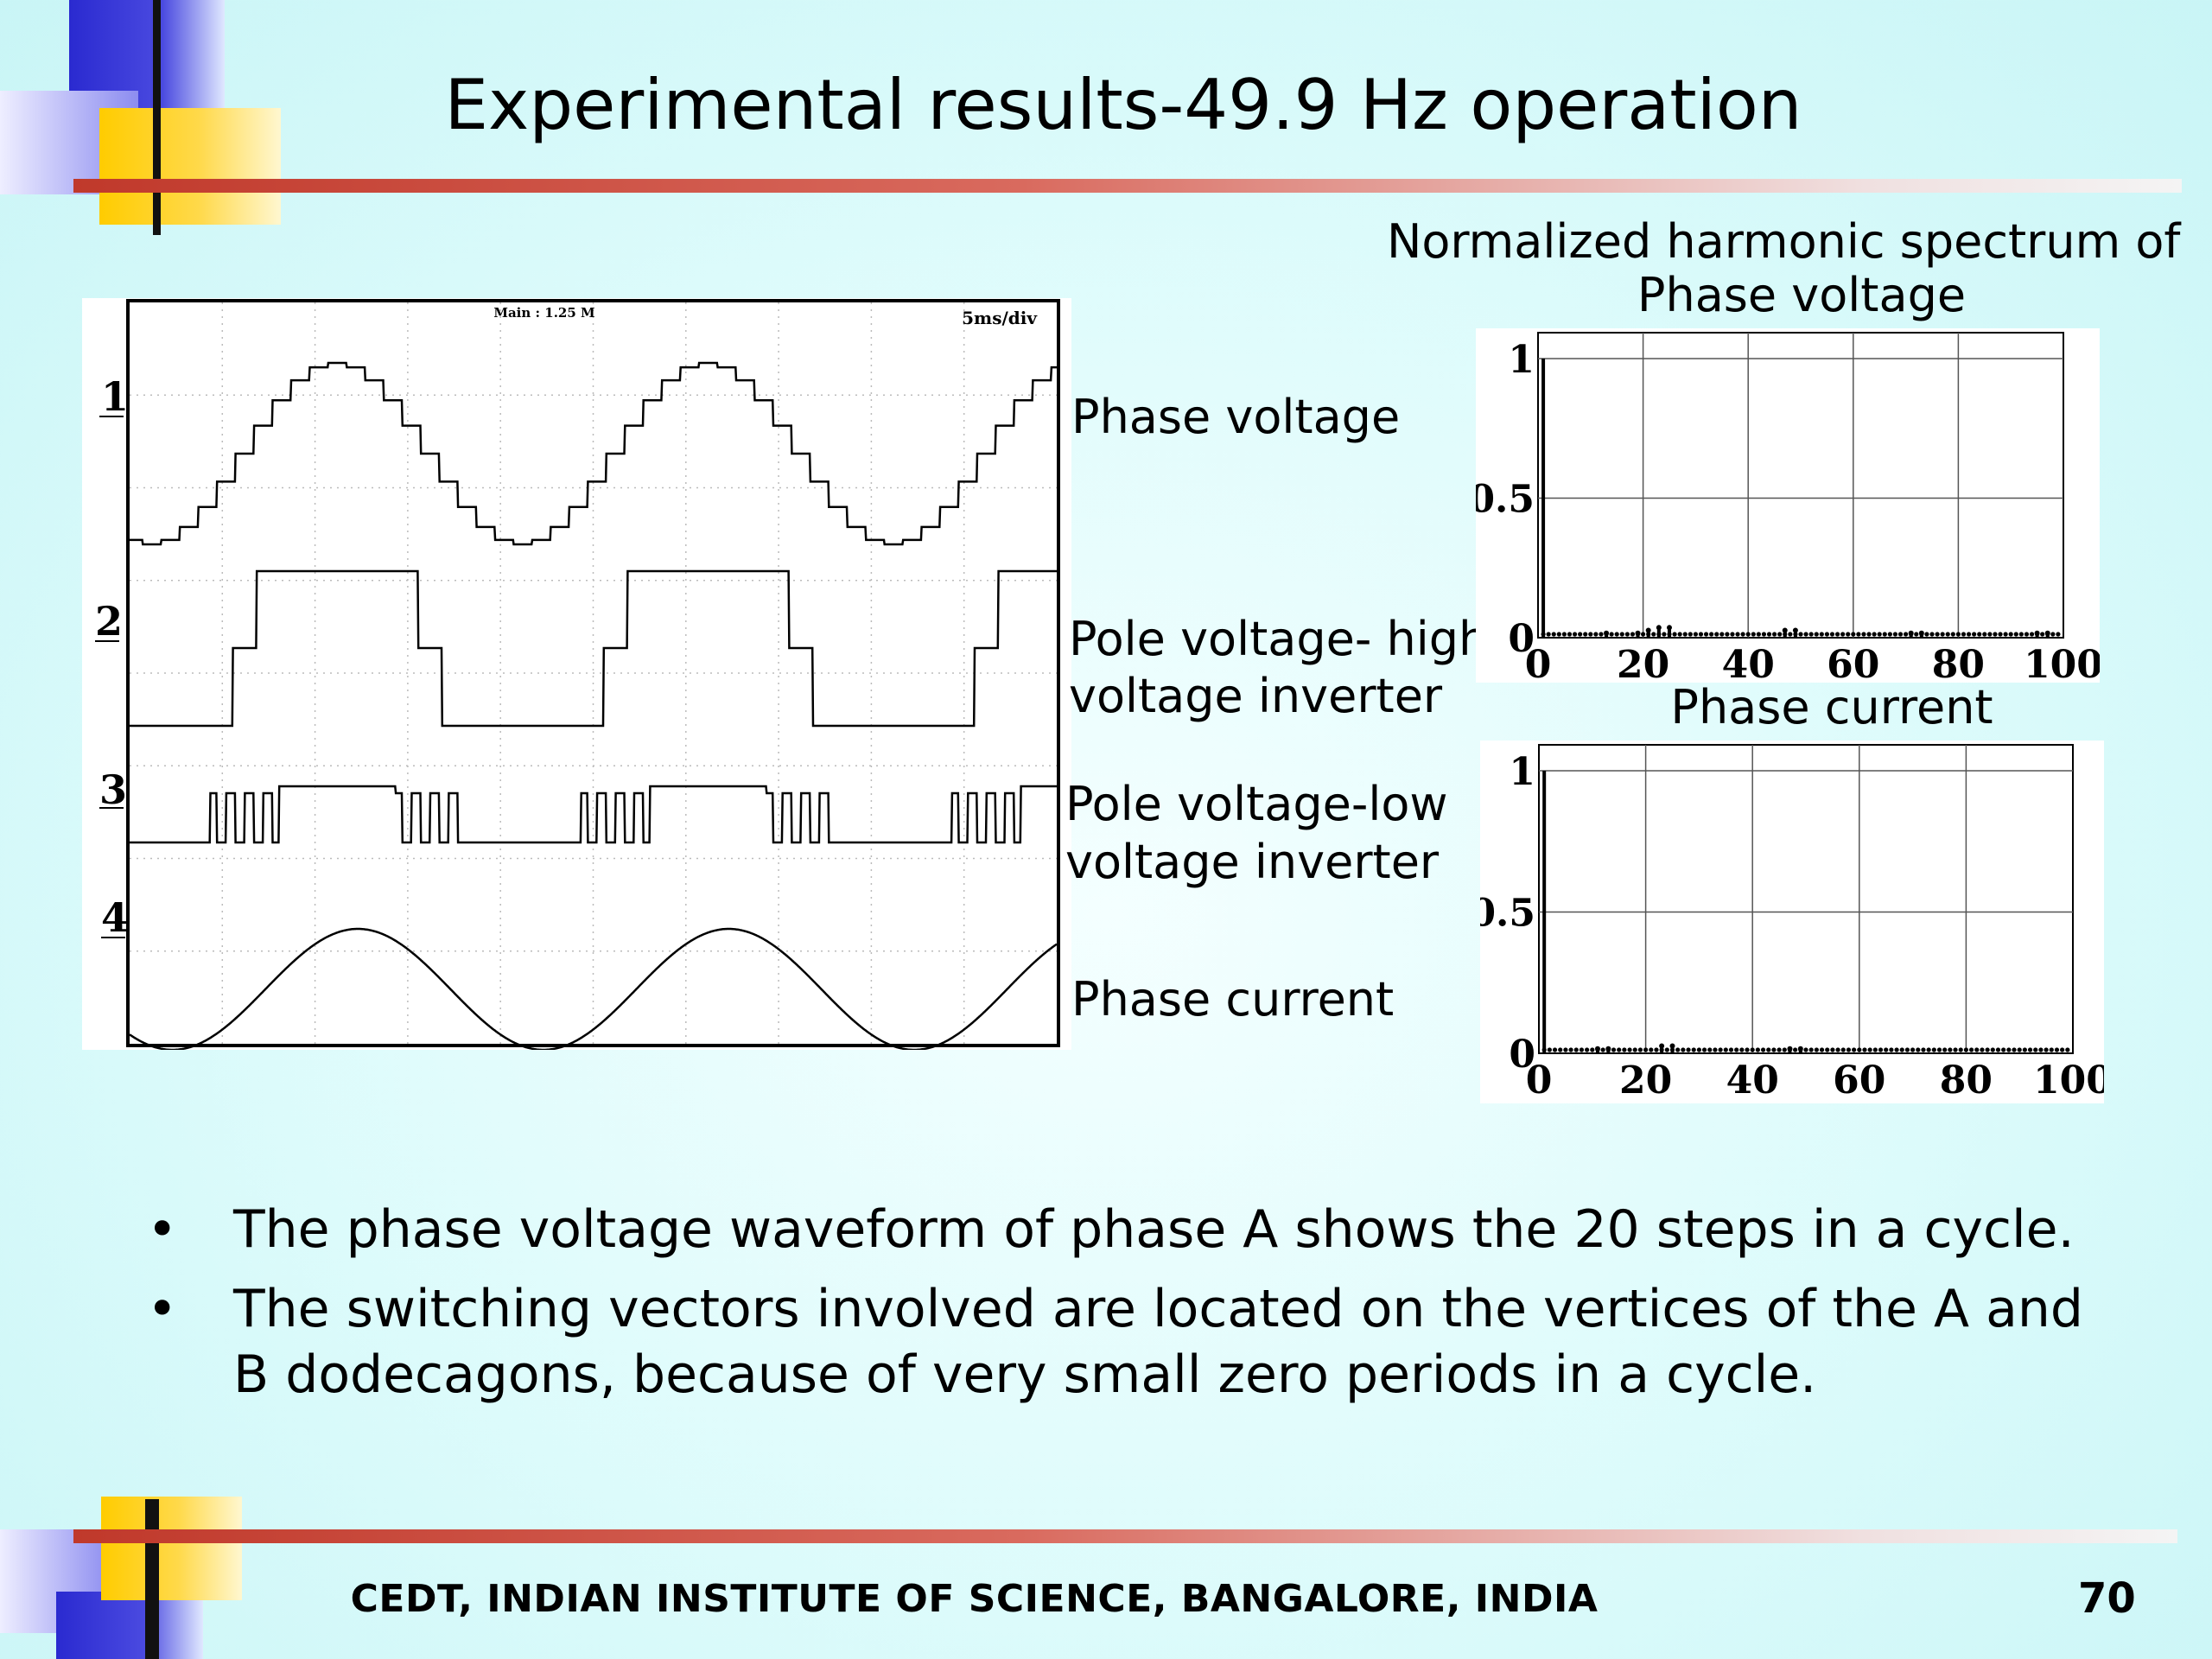  I want to click on spectrum-current-title: Phase current, so click(1831, 707).